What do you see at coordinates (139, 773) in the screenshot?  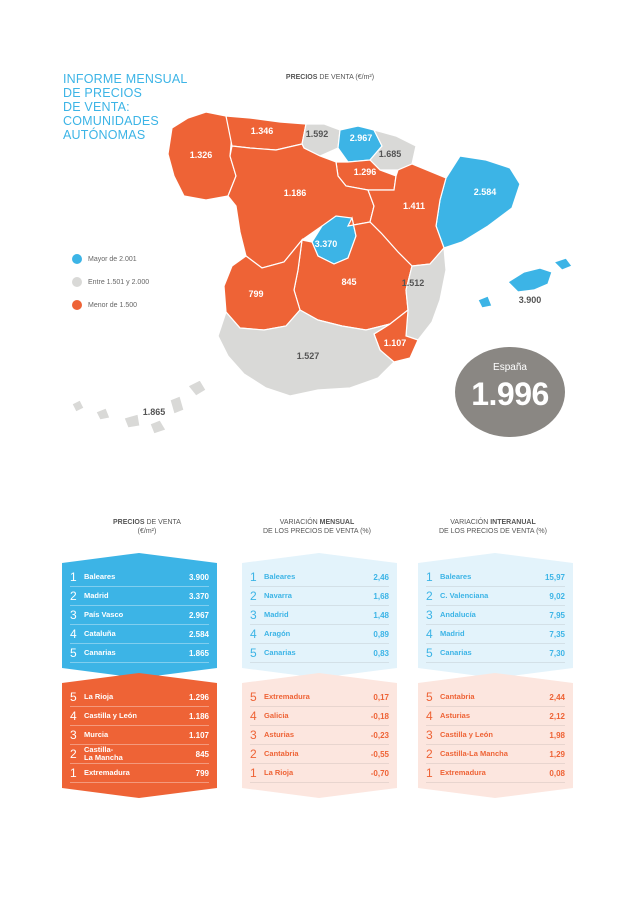 I see `ranking-row: 1 Extremadura 799` at bounding box center [139, 773].